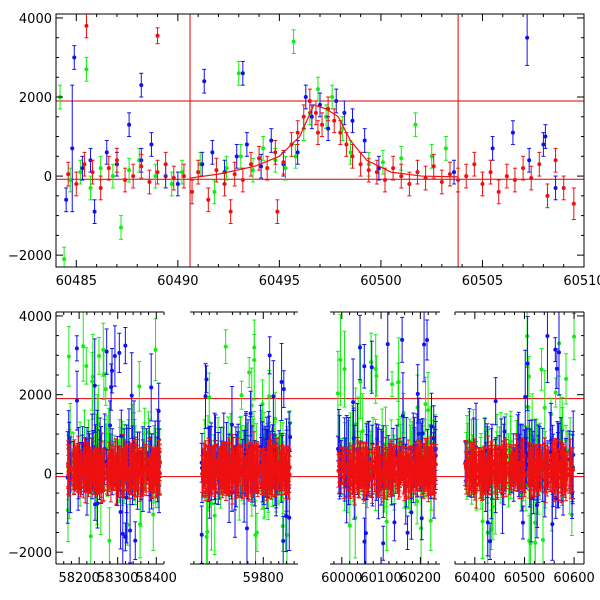 This screenshot has height=600, width=600. What do you see at coordinates (117, 578) in the screenshot?
I see `bottom-xtick-label: 58300` at bounding box center [117, 578].